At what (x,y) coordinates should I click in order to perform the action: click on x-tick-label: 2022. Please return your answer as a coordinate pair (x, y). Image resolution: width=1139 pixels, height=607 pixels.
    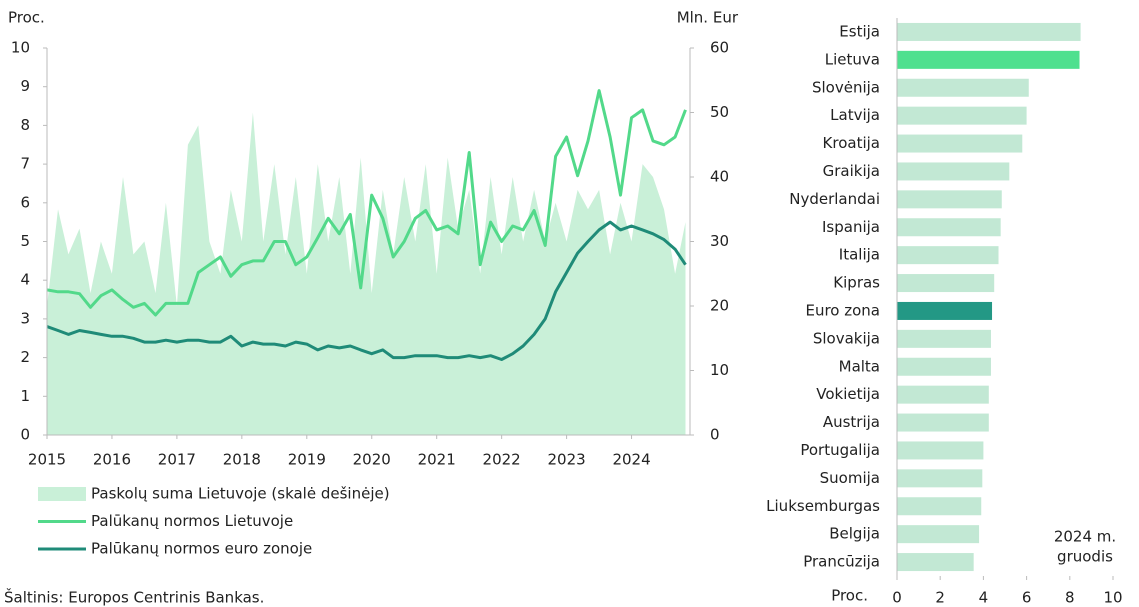
    Looking at the image, I should click on (502, 460).